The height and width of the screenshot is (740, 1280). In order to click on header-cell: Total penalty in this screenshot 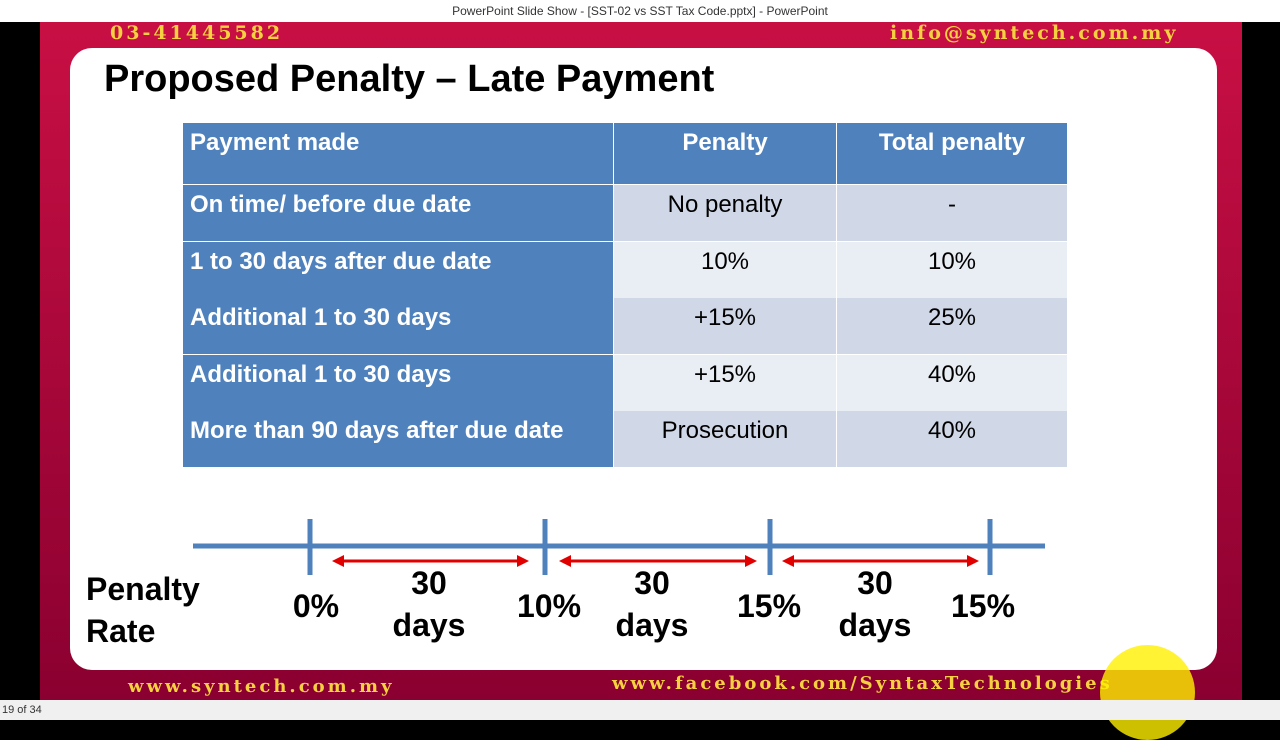, I will do `click(952, 154)`.